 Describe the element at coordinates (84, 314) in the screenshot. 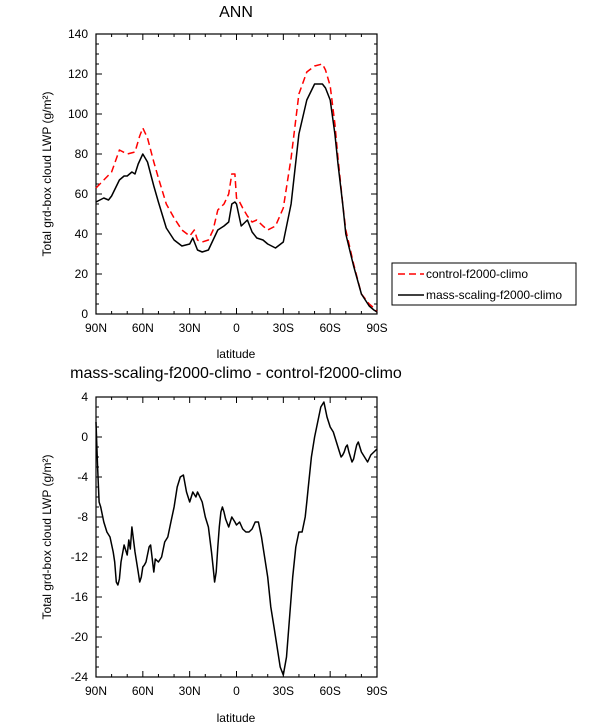

I see `top-y-tick-label: 0` at that location.